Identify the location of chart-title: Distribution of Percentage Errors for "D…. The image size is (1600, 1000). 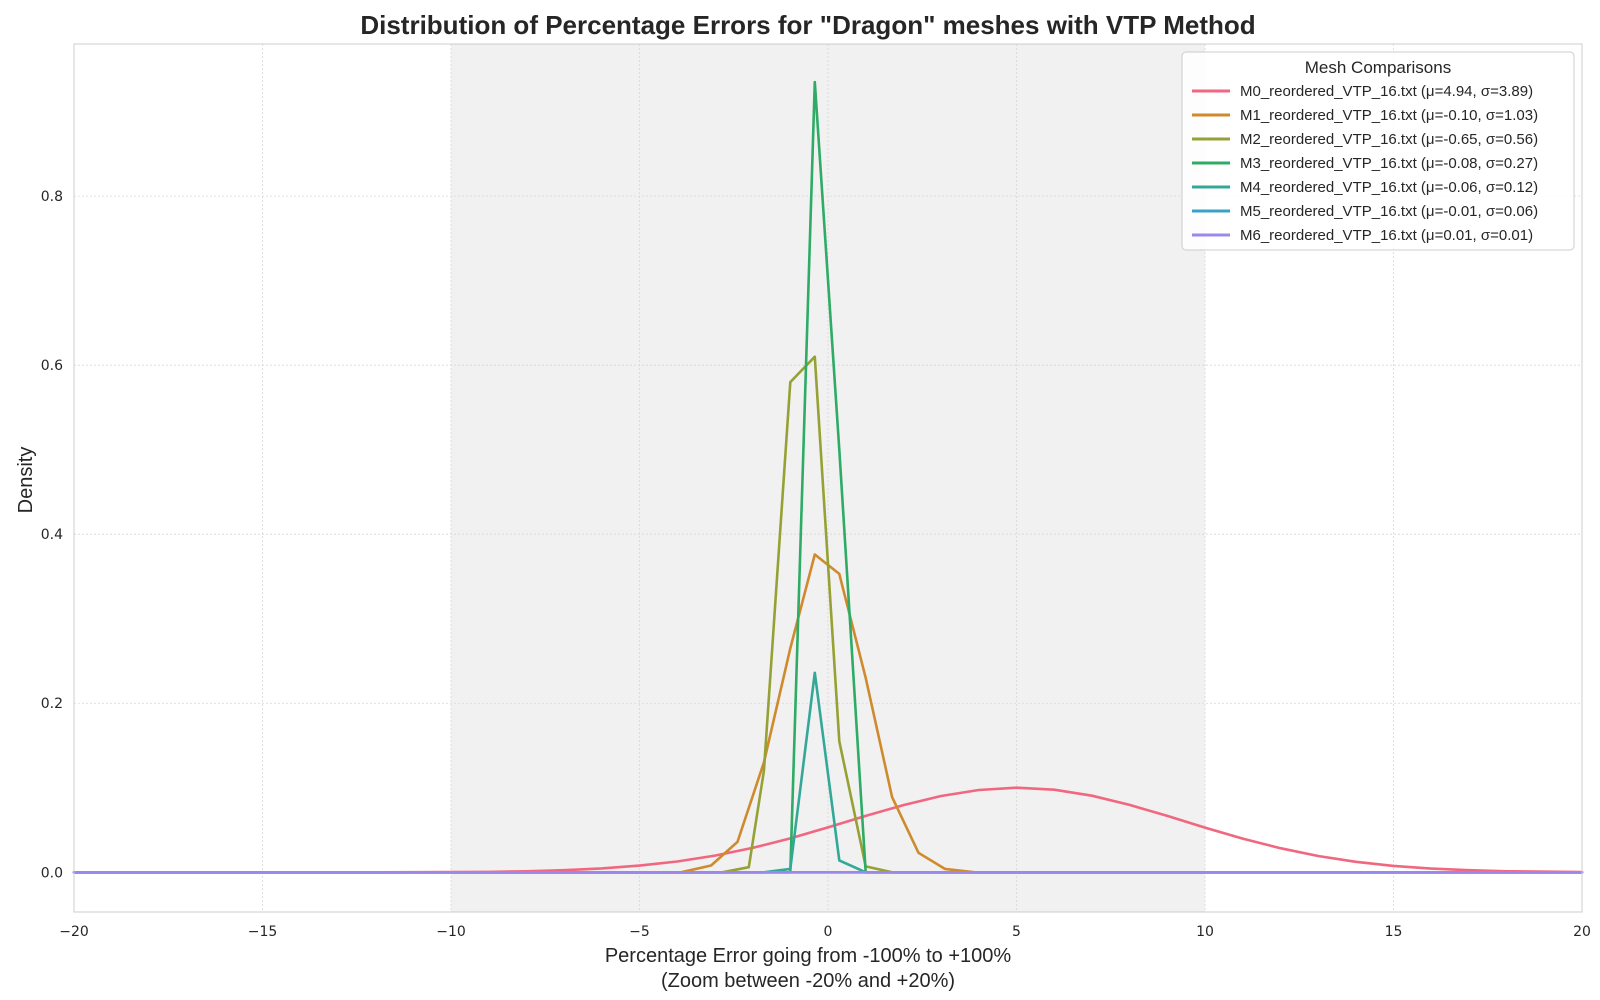
(807, 25).